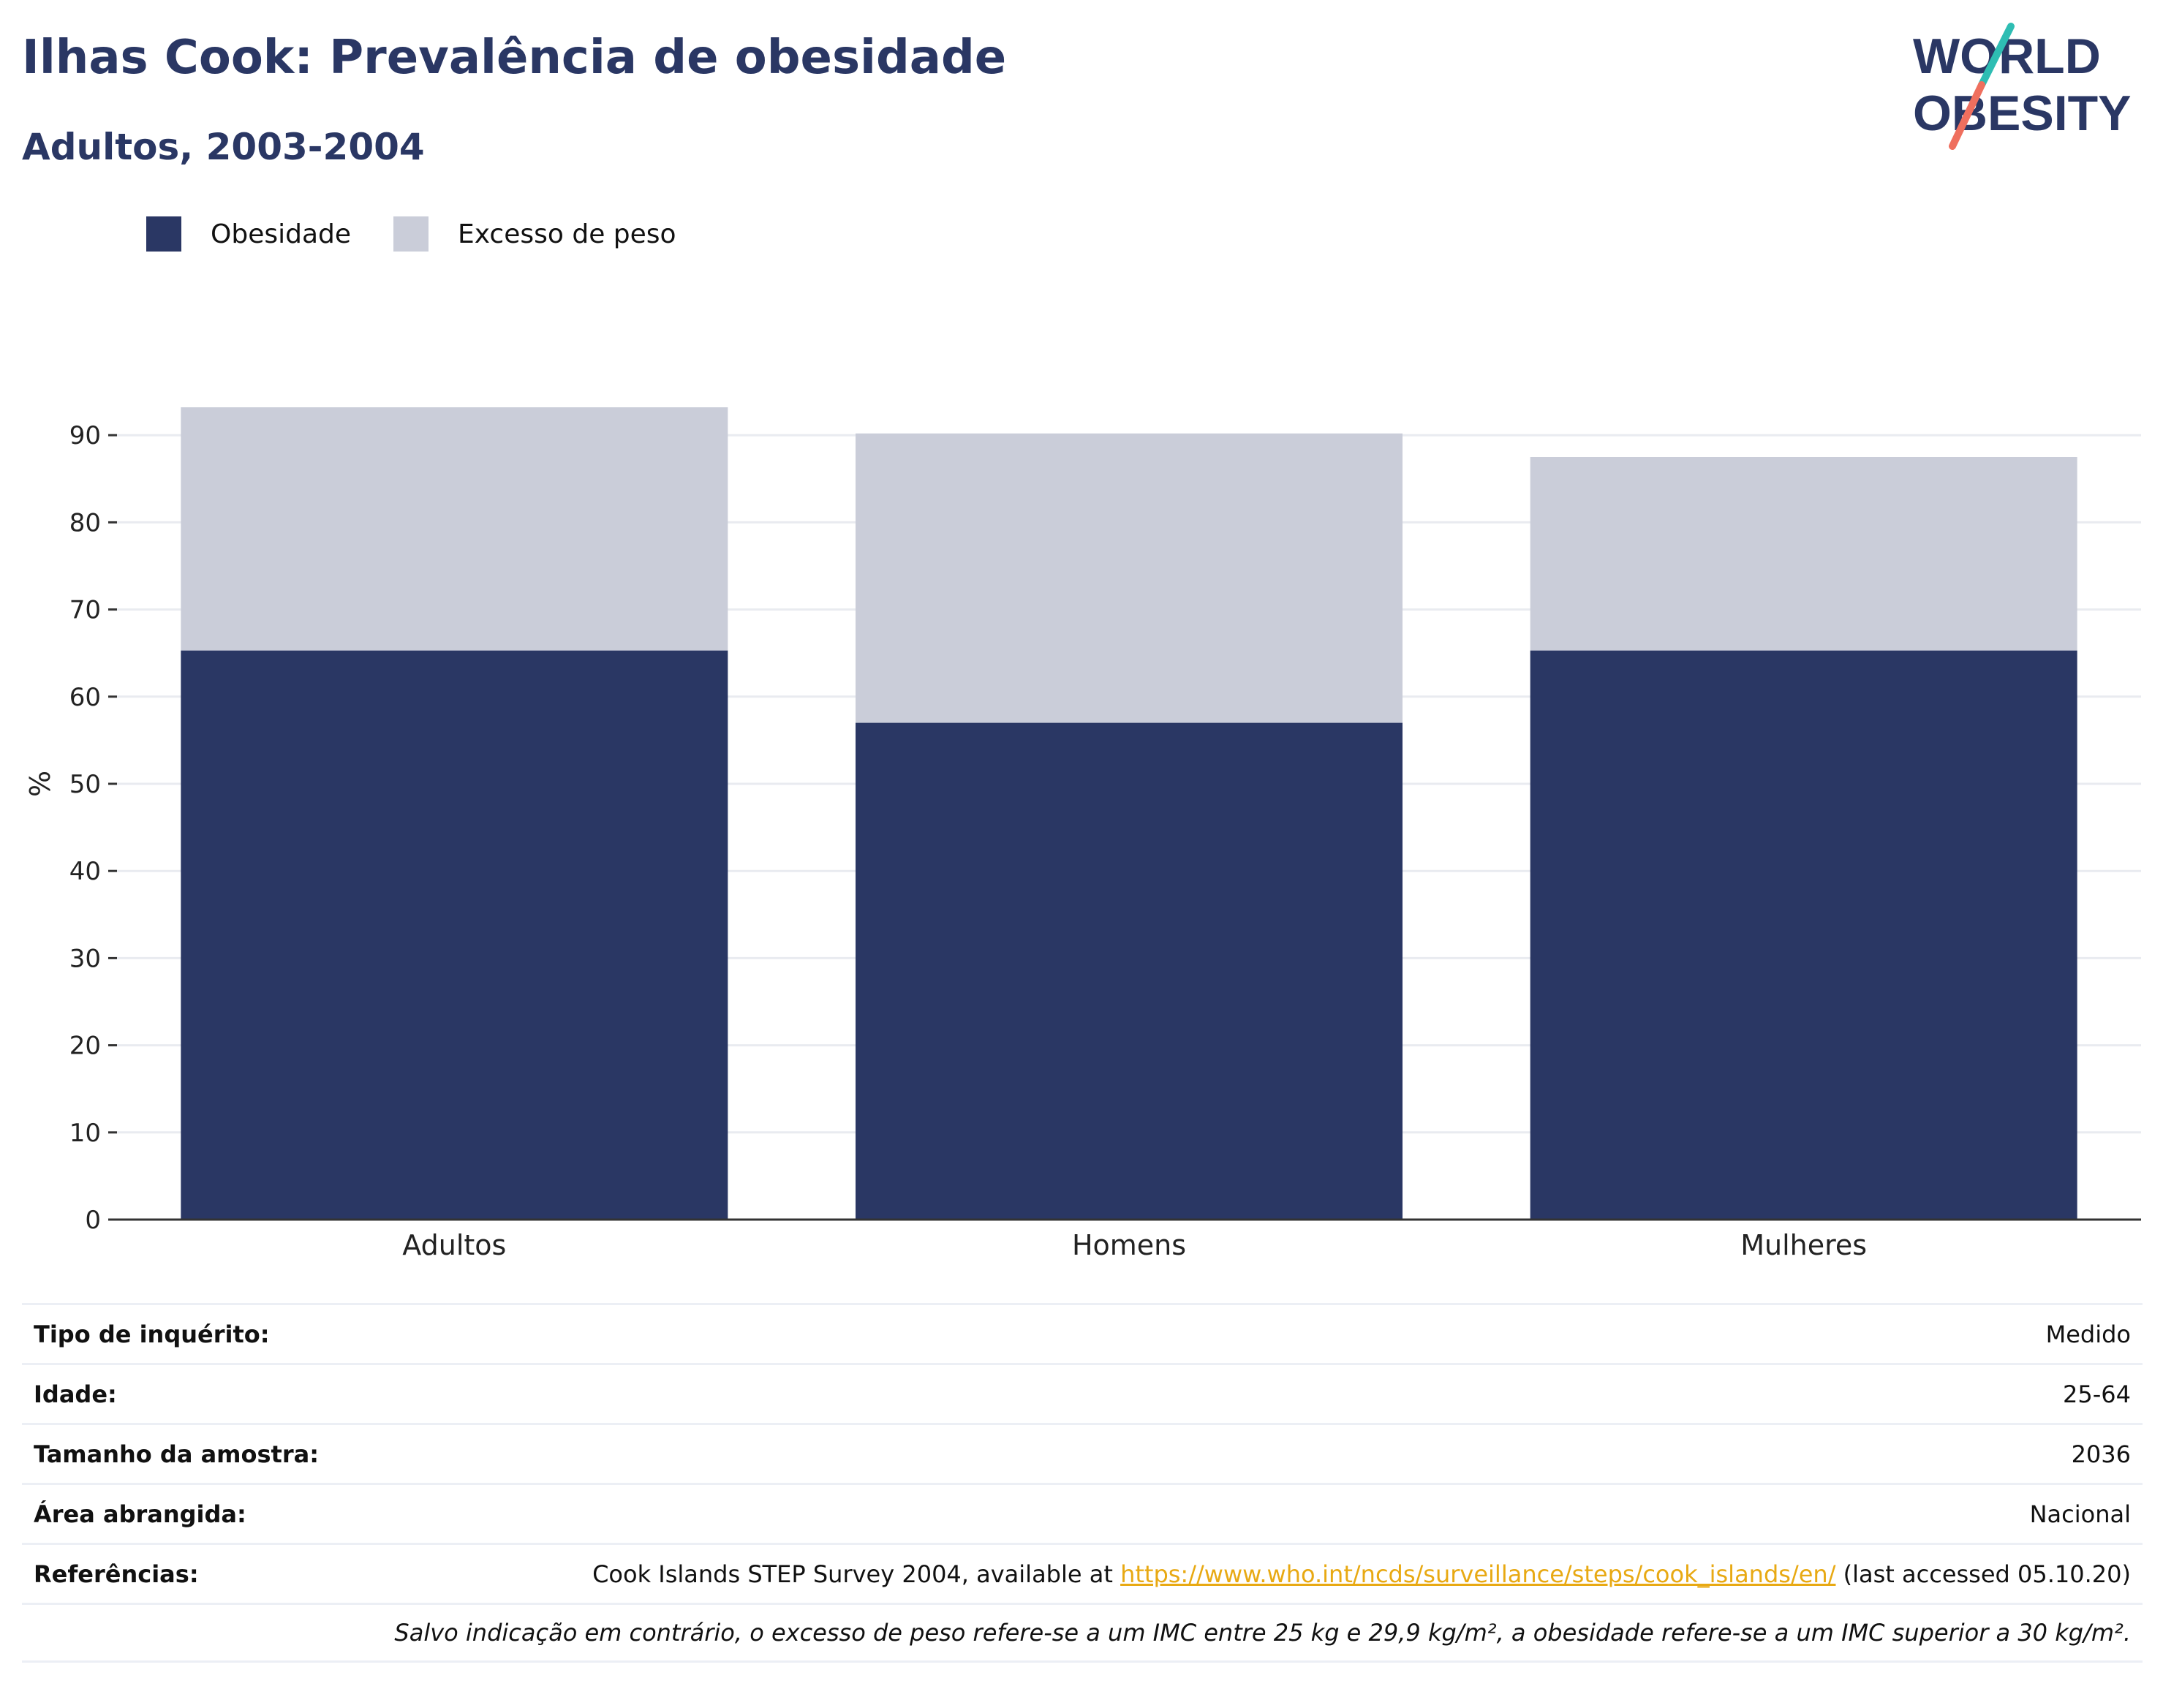  Describe the element at coordinates (2097, 1394) in the screenshot. I see `info-value: 25-64` at that location.